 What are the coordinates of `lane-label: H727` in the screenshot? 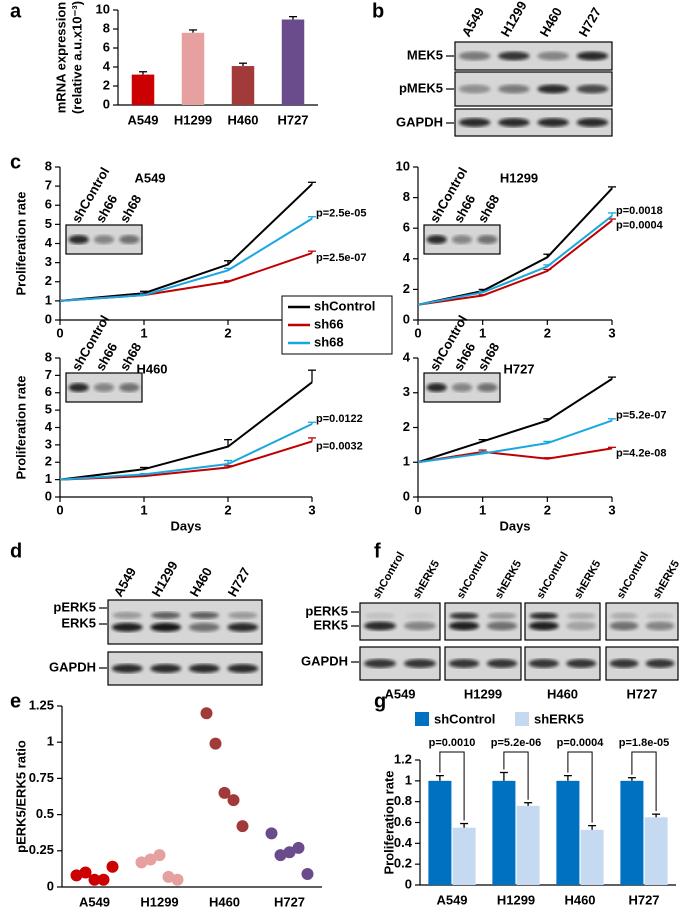 It's located at (239, 582).